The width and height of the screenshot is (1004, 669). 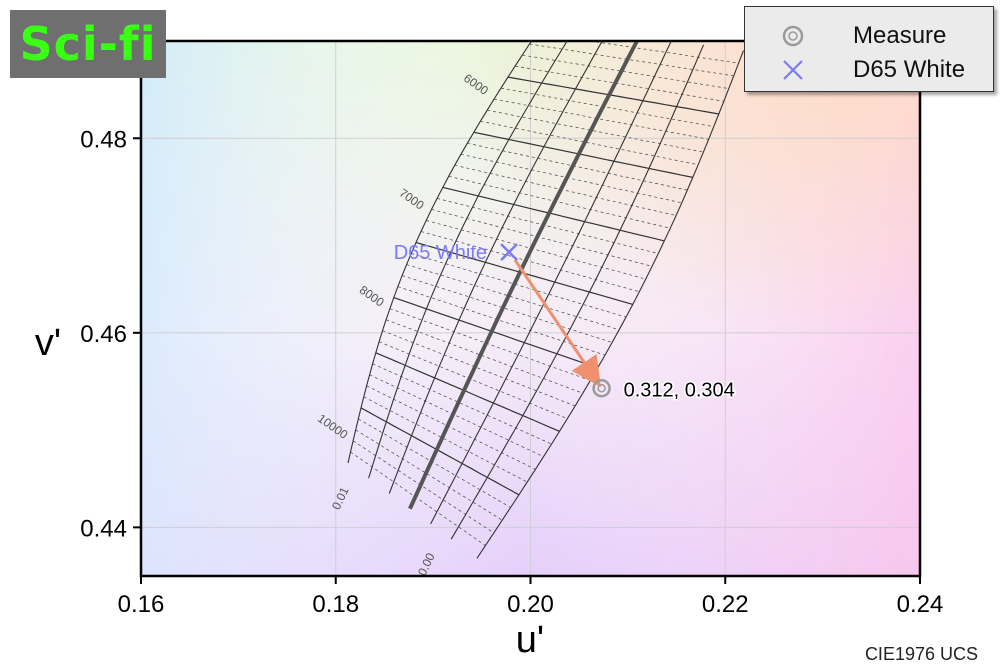 I want to click on shift-arrow, so click(x=557, y=323).